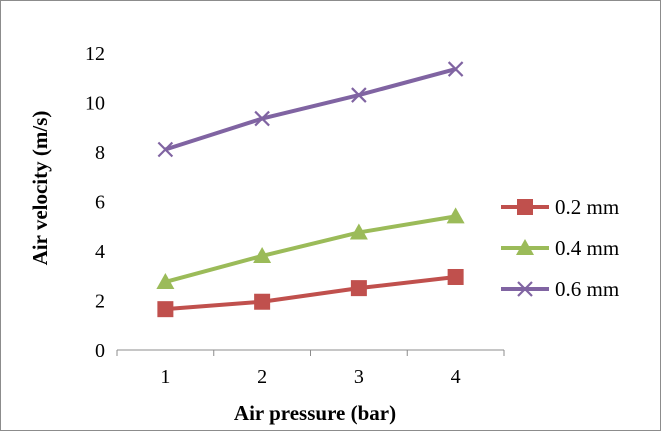  I want to click on x-tick-label: 4, so click(456, 377).